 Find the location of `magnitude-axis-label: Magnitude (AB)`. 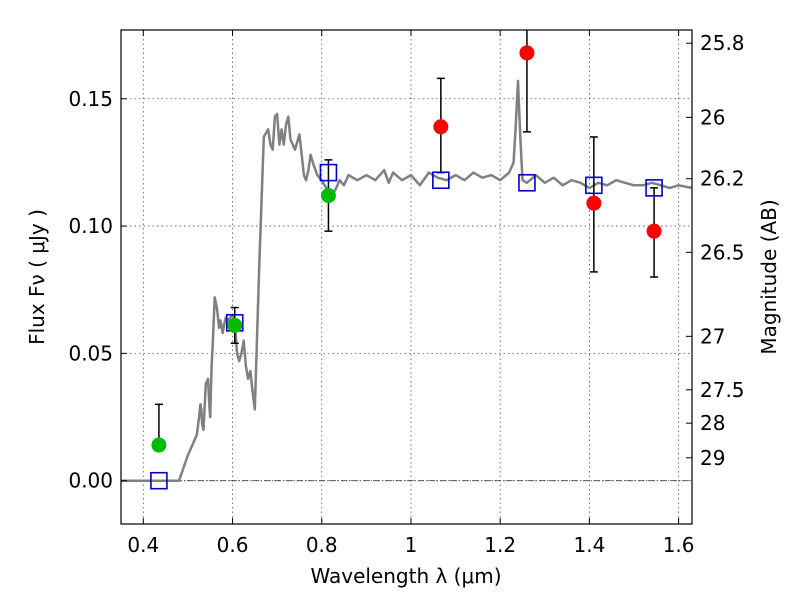

magnitude-axis-label: Magnitude (AB) is located at coordinates (769, 276).